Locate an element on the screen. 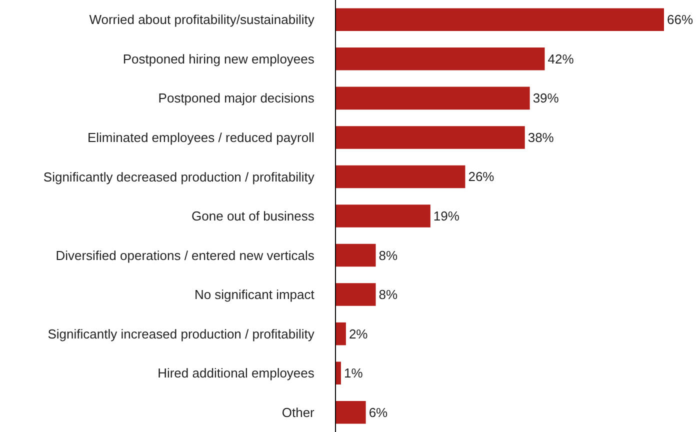  y-tick-label: Postponed hiring new employees is located at coordinates (218, 58).